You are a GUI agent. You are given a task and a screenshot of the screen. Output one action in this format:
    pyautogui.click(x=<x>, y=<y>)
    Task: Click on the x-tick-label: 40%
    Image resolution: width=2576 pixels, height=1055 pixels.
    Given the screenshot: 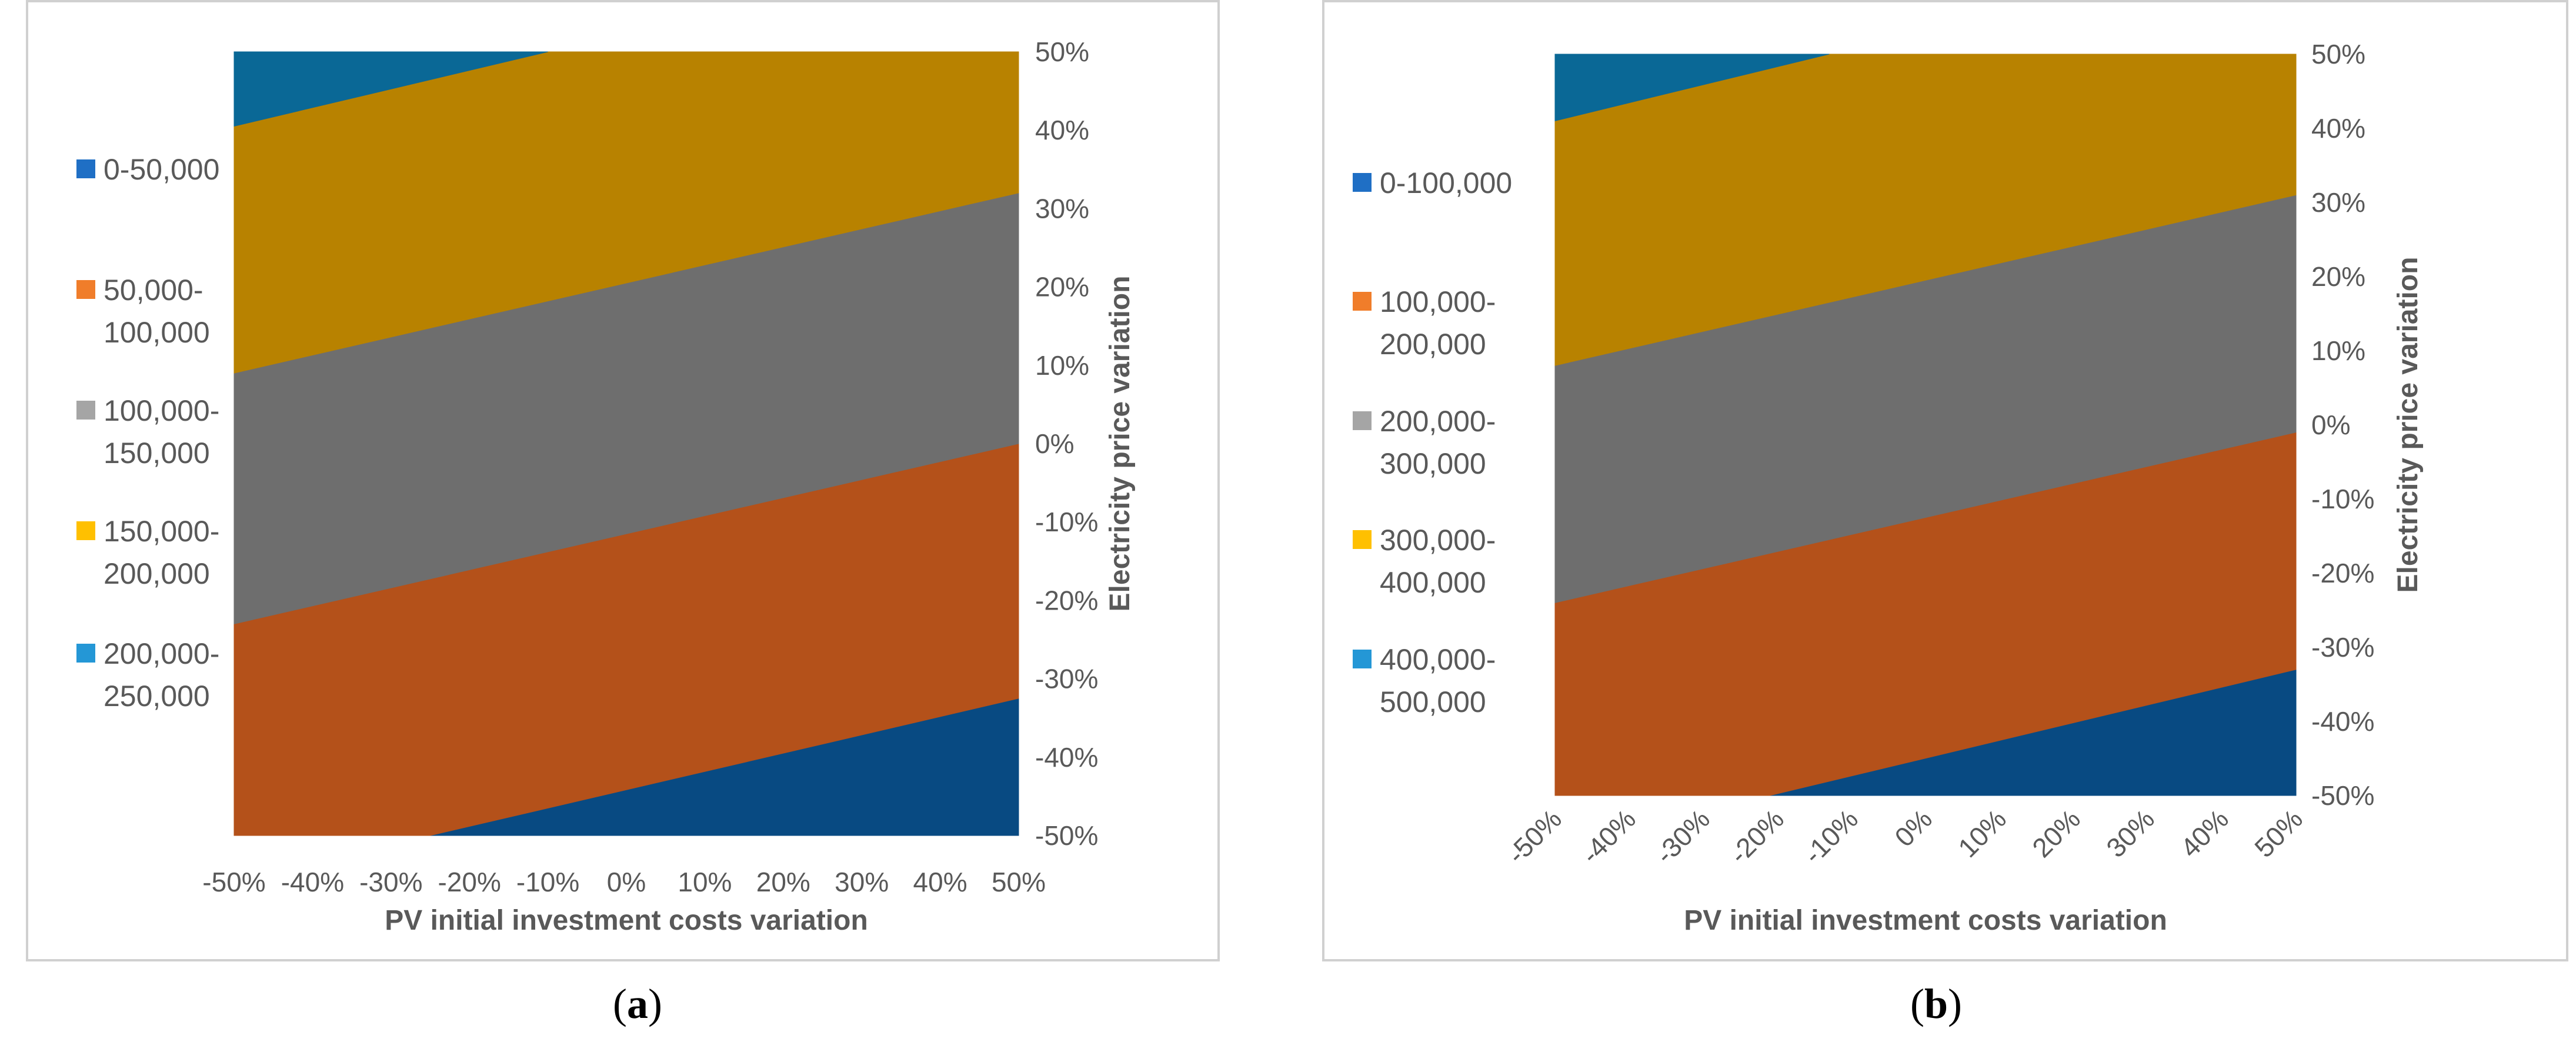 What is the action you would take?
    pyautogui.click(x=940, y=882)
    